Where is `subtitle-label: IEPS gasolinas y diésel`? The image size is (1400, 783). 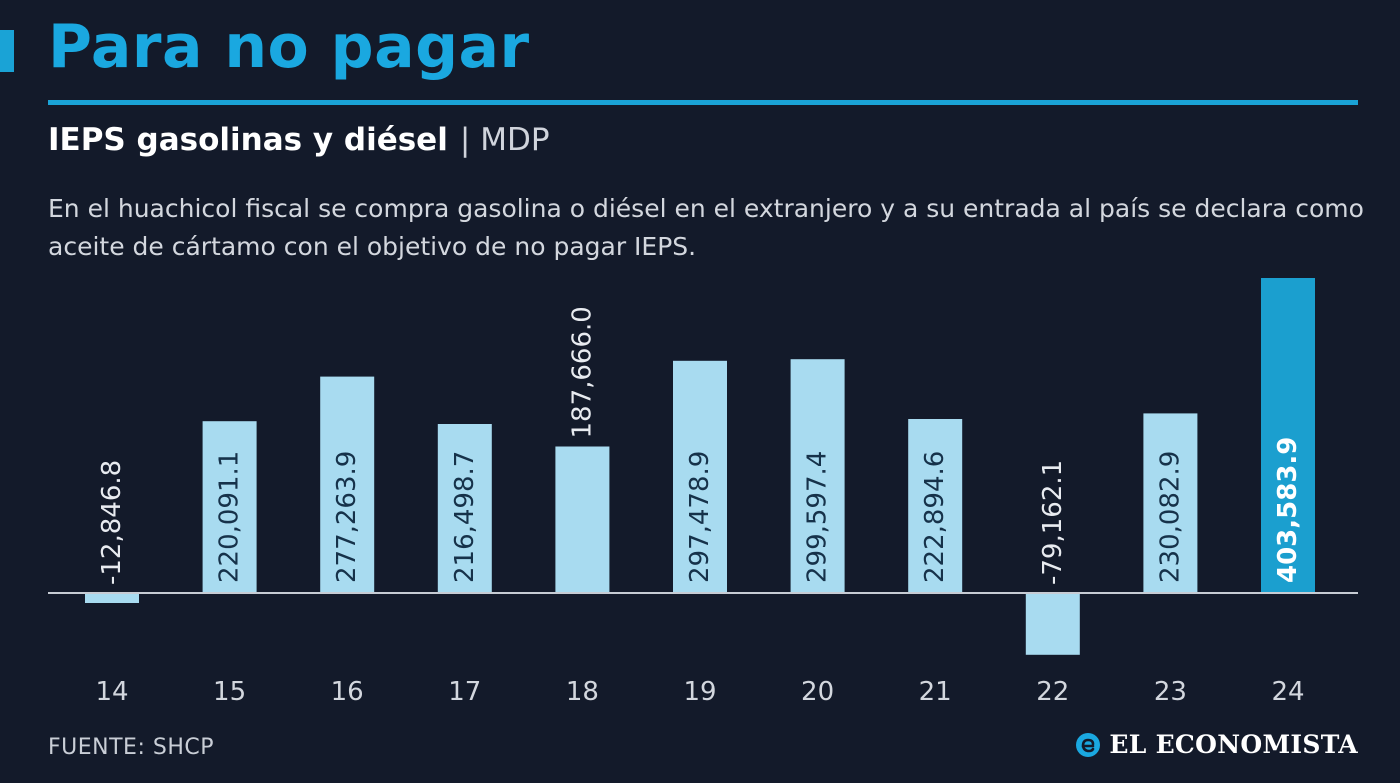
subtitle-label: IEPS gasolinas y diésel is located at coordinates (248, 140).